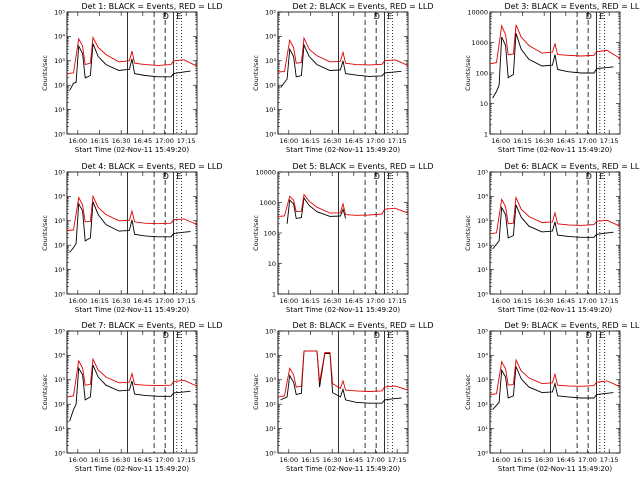  I want to click on panel-title: Det 6: BLACK = Events, RED = LLD, so click(572, 166).